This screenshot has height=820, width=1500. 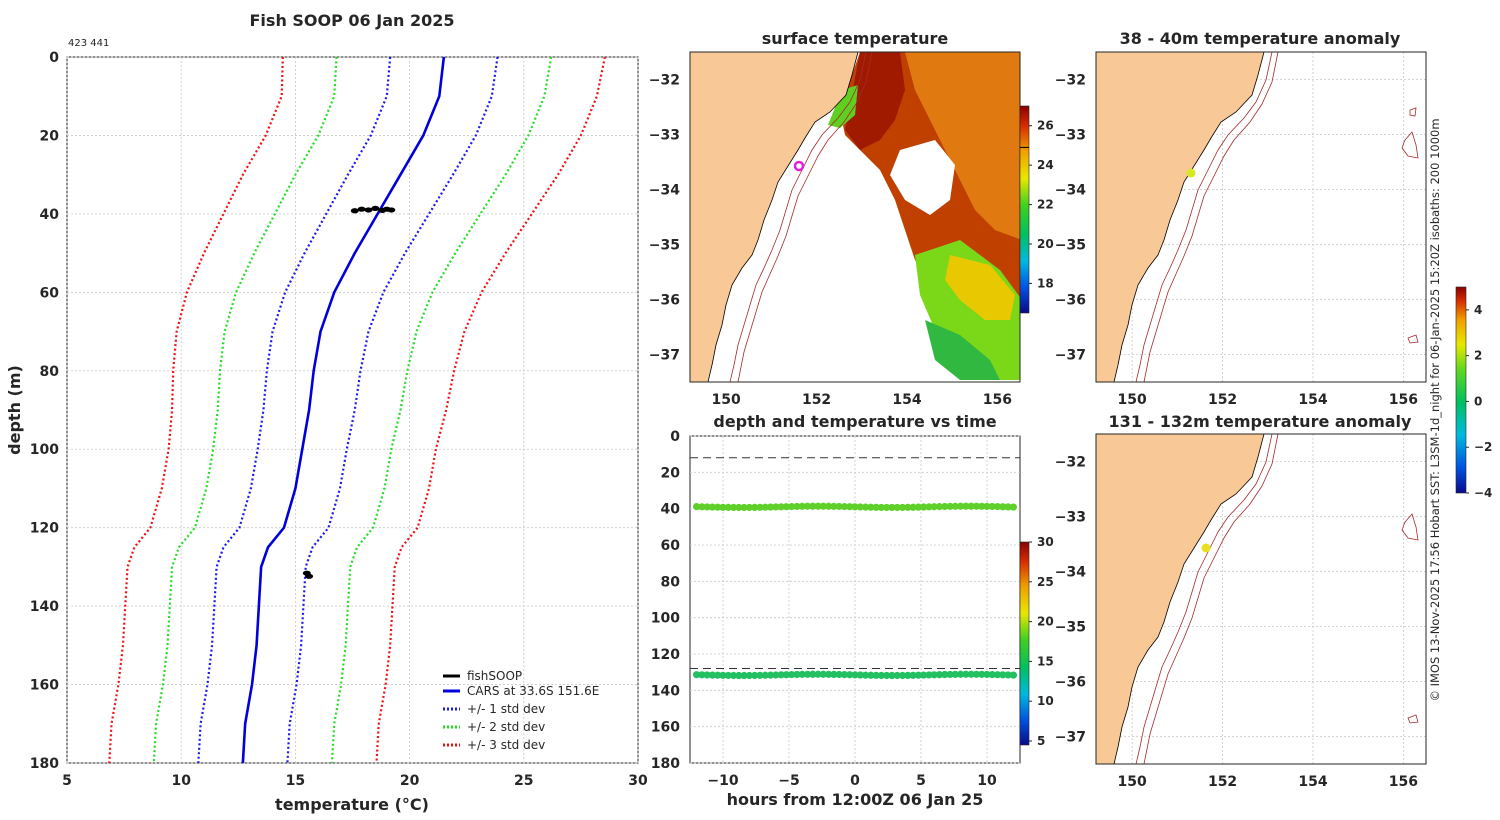 What do you see at coordinates (1041, 741) in the screenshot?
I see `colorbar-tick-label: 5` at bounding box center [1041, 741].